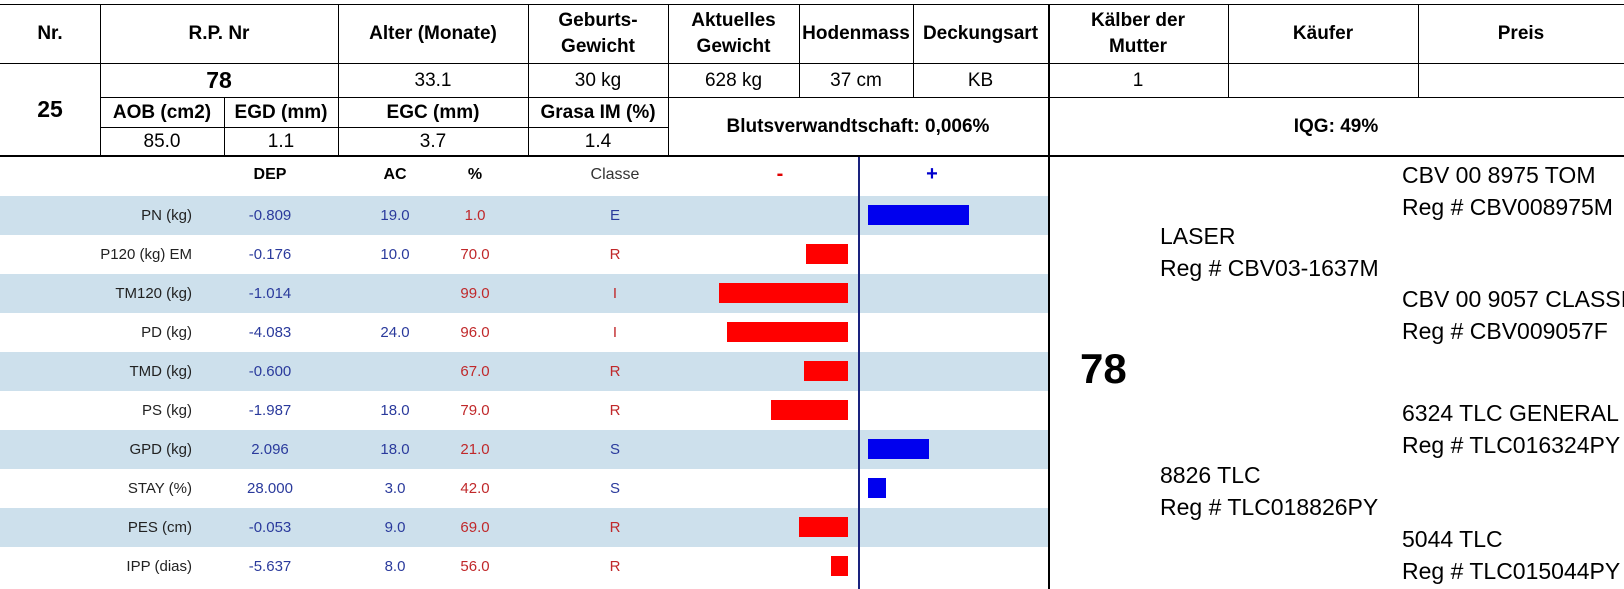 This screenshot has width=1624, height=589. Describe the element at coordinates (598, 112) in the screenshot. I see `grasa-label: Grasa IM (%)` at that location.